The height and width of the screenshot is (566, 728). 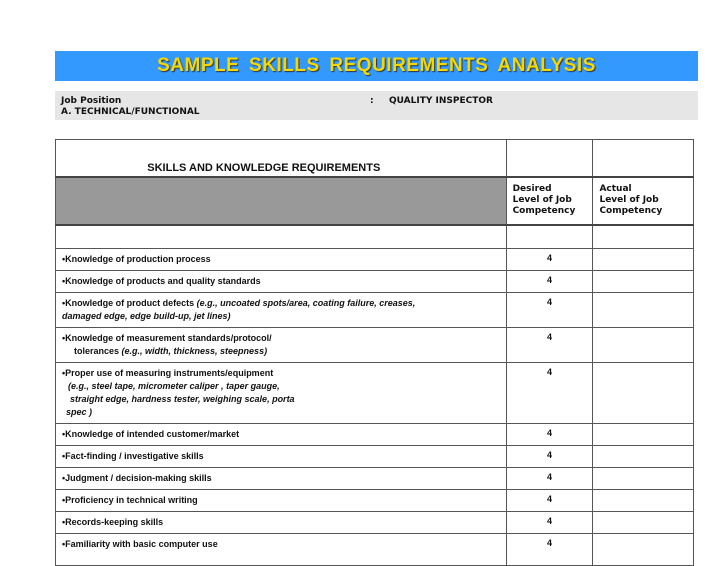 I want to click on table-heading: SKILLS AND KNOWLEDGE REQUIREMENTS, so click(x=281, y=158).